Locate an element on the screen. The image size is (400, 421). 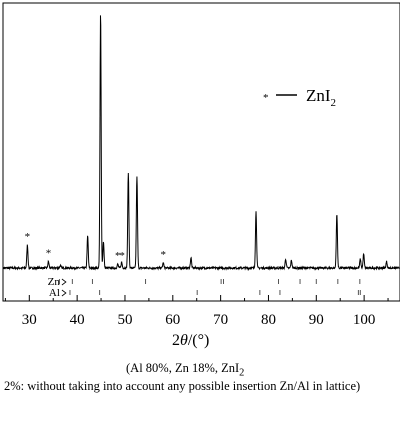
legend-marker: * is located at coordinates (266, 98).